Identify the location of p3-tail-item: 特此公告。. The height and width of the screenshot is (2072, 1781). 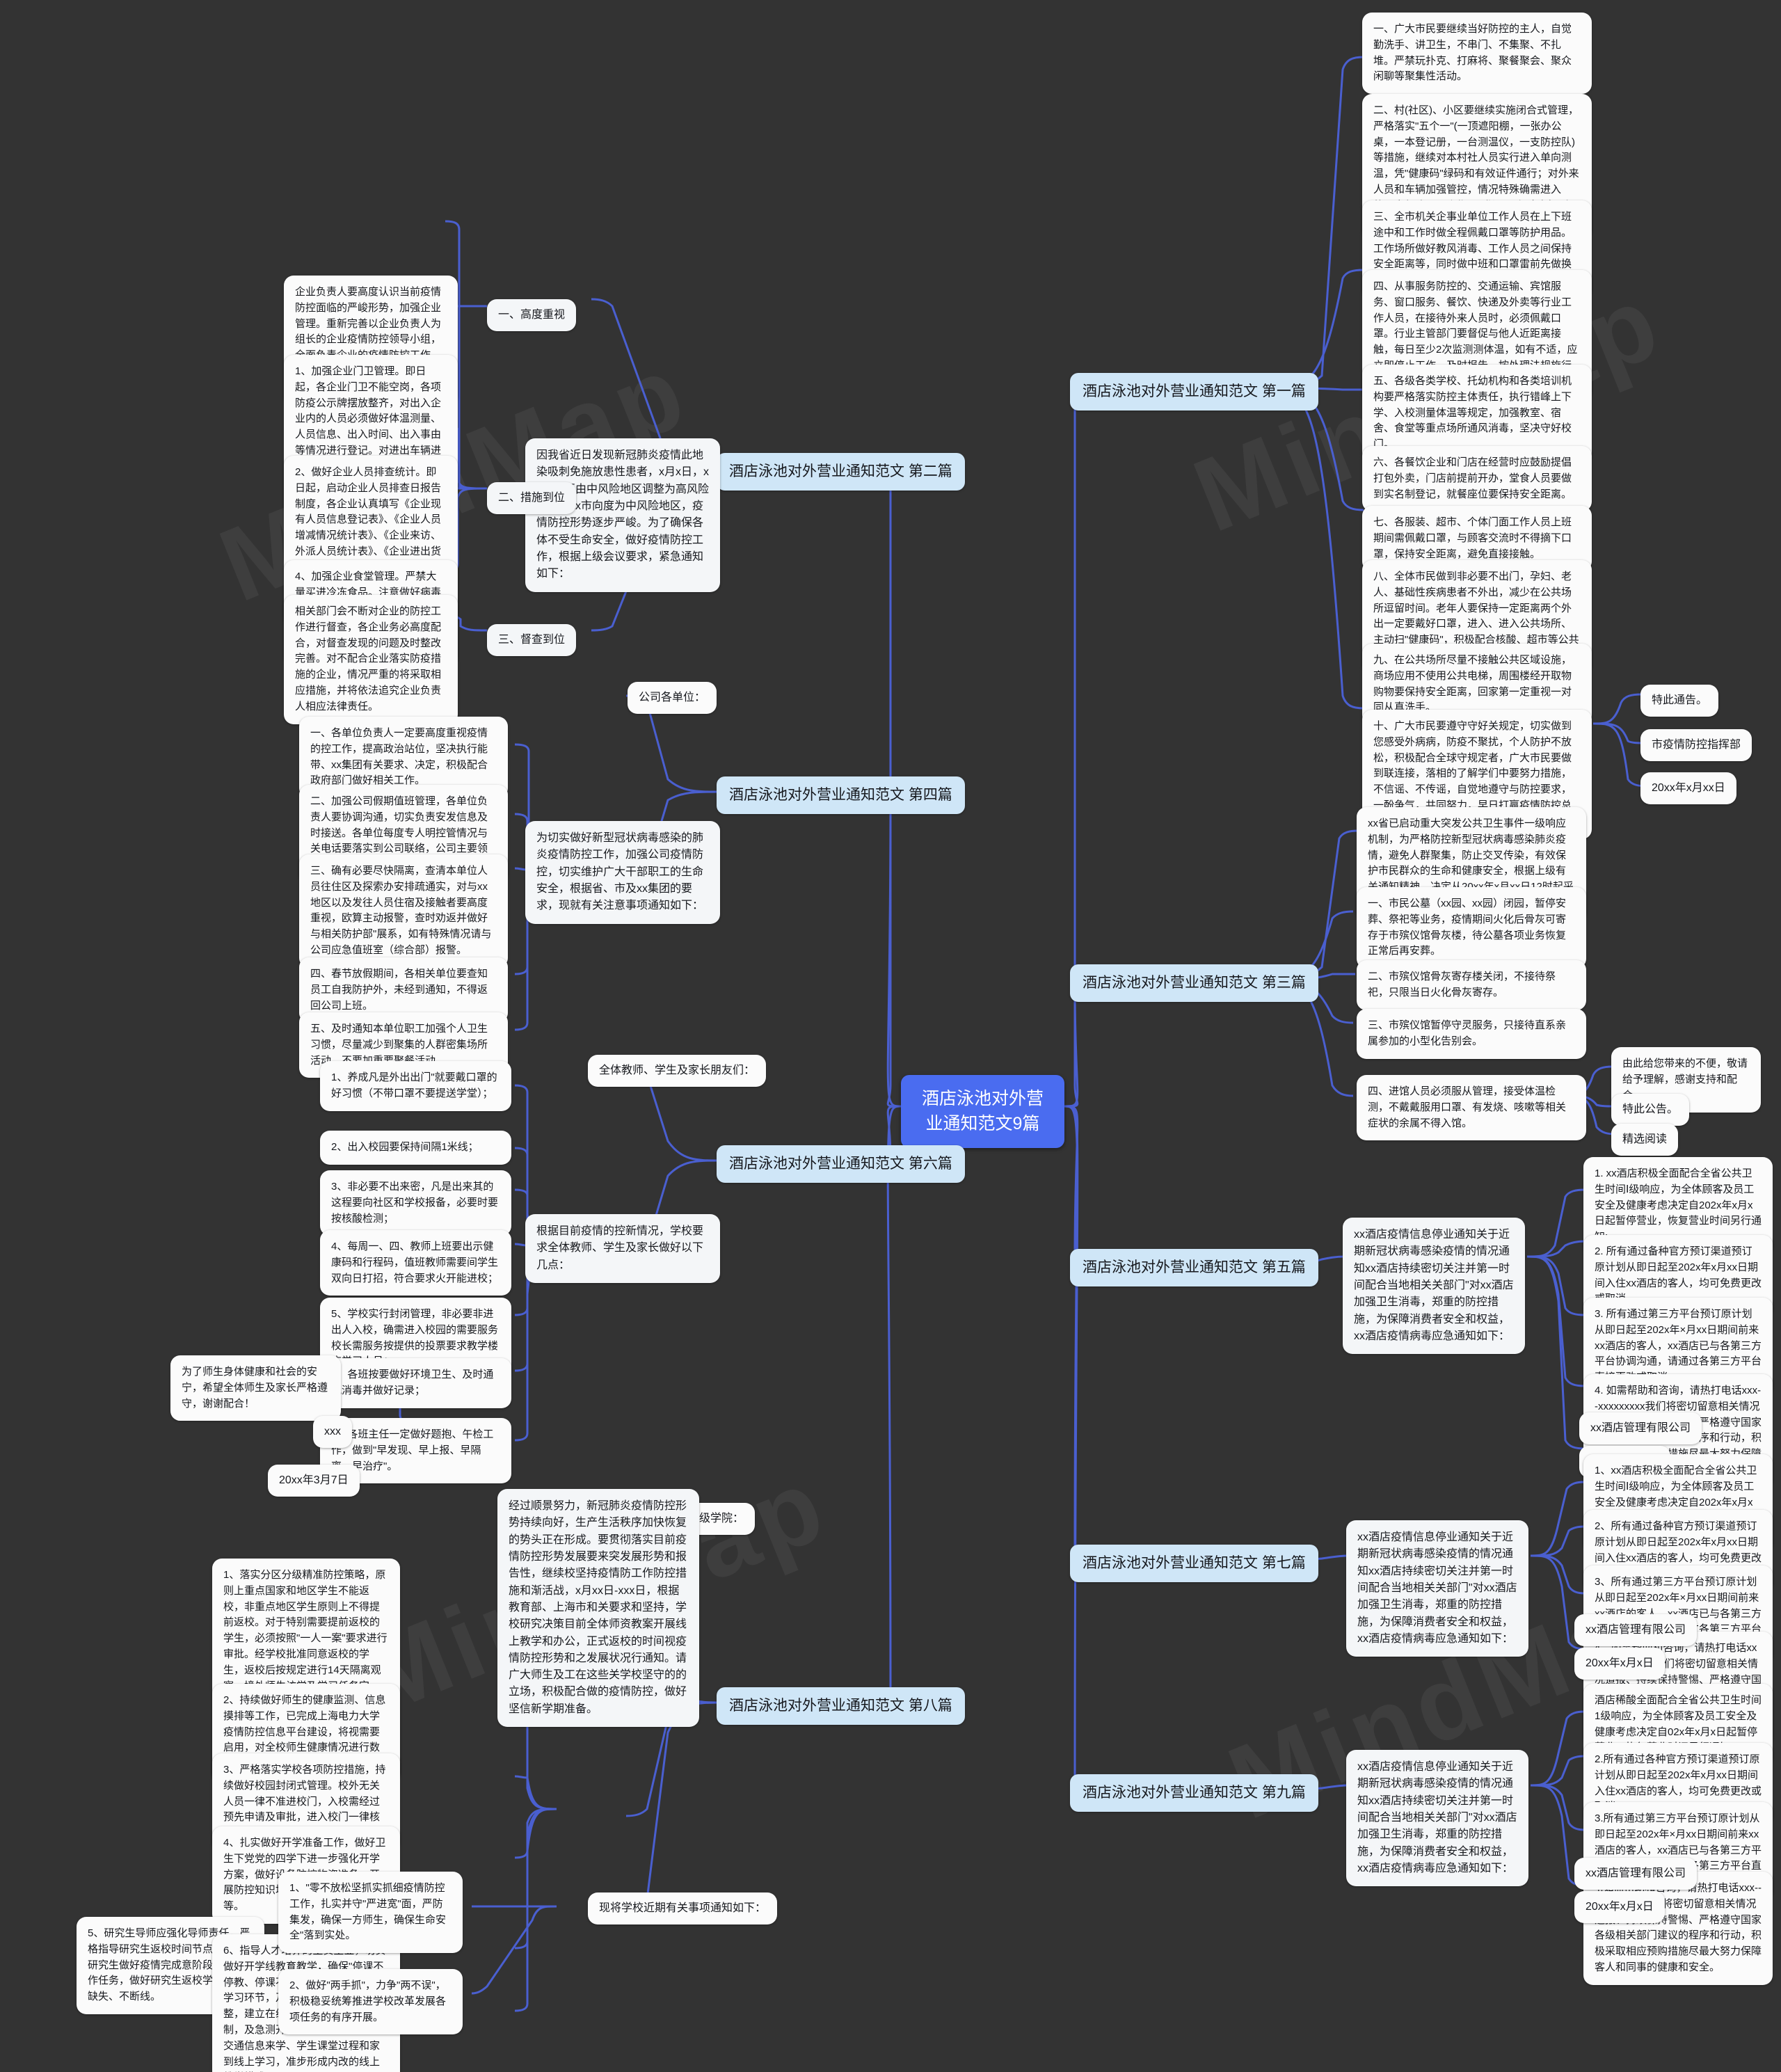
(1650, 1110).